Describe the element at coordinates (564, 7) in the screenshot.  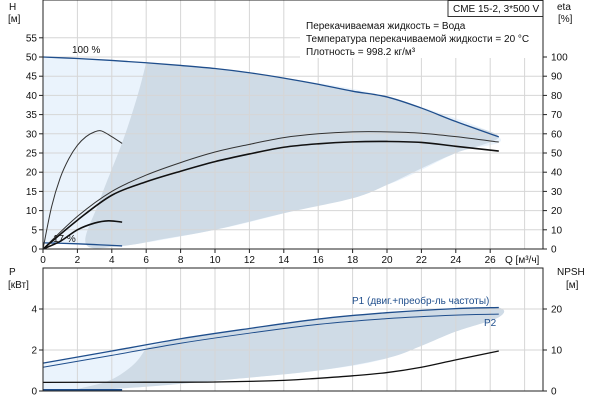
I see `y2-axis-label: eta` at that location.